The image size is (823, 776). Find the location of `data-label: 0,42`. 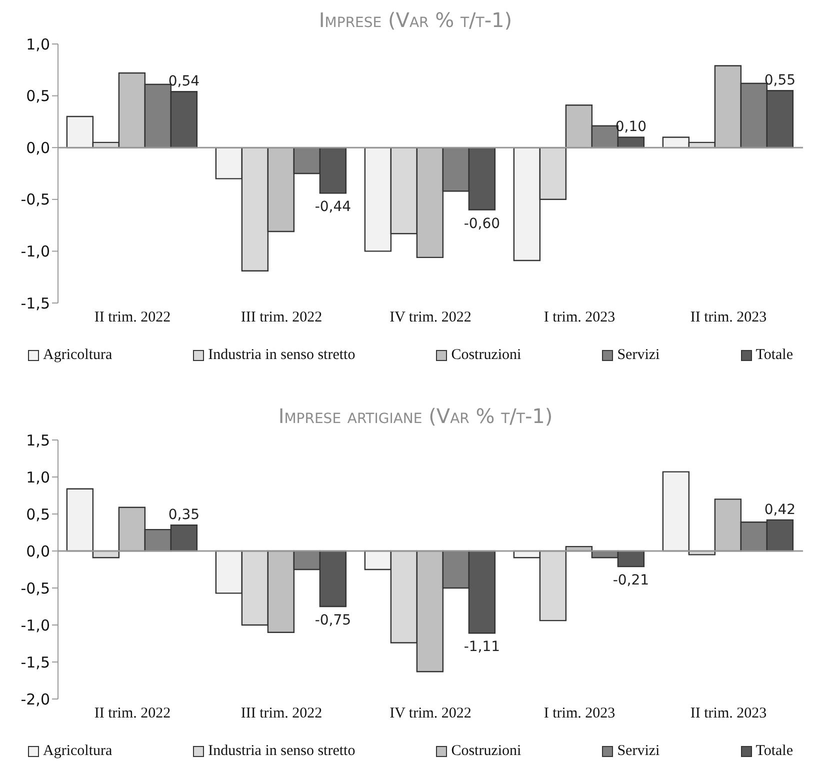

data-label: 0,42 is located at coordinates (780, 510).